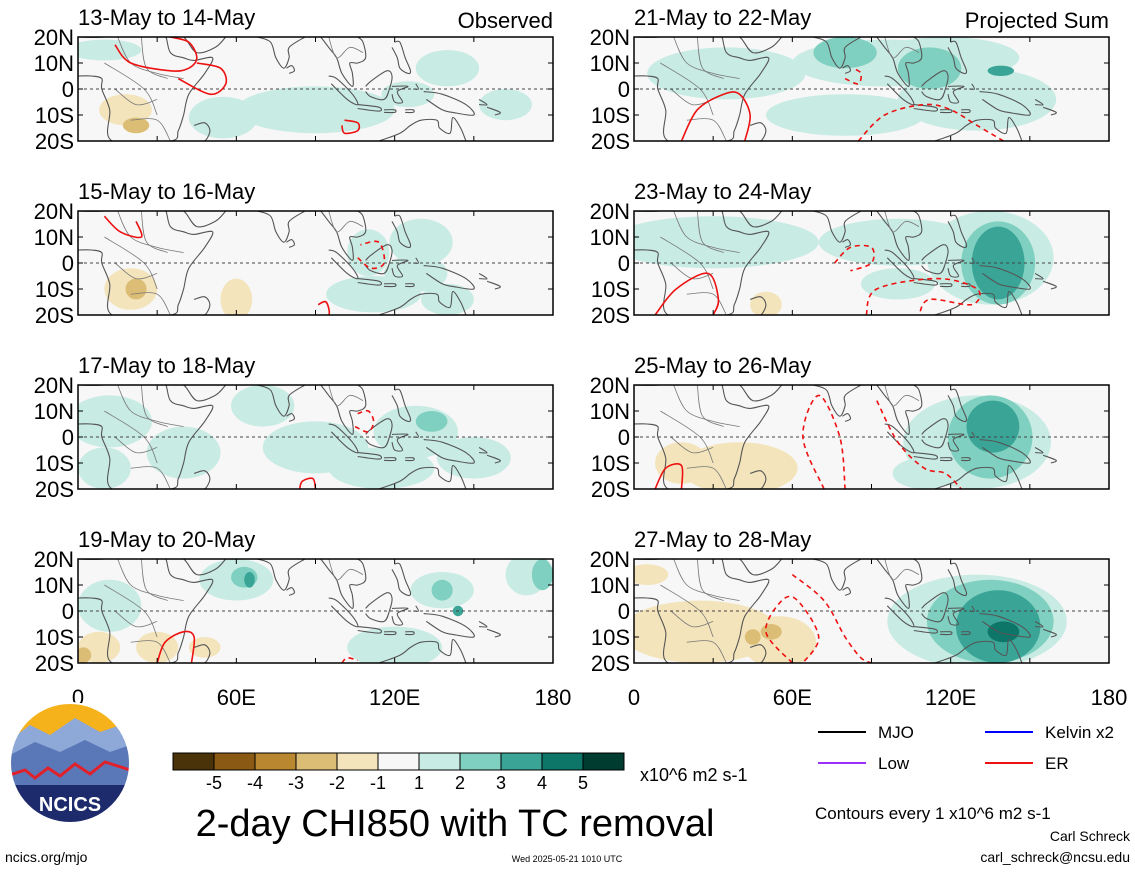 The height and width of the screenshot is (872, 1135). What do you see at coordinates (610, 411) in the screenshot?
I see `y-tick-label: 10N` at bounding box center [610, 411].